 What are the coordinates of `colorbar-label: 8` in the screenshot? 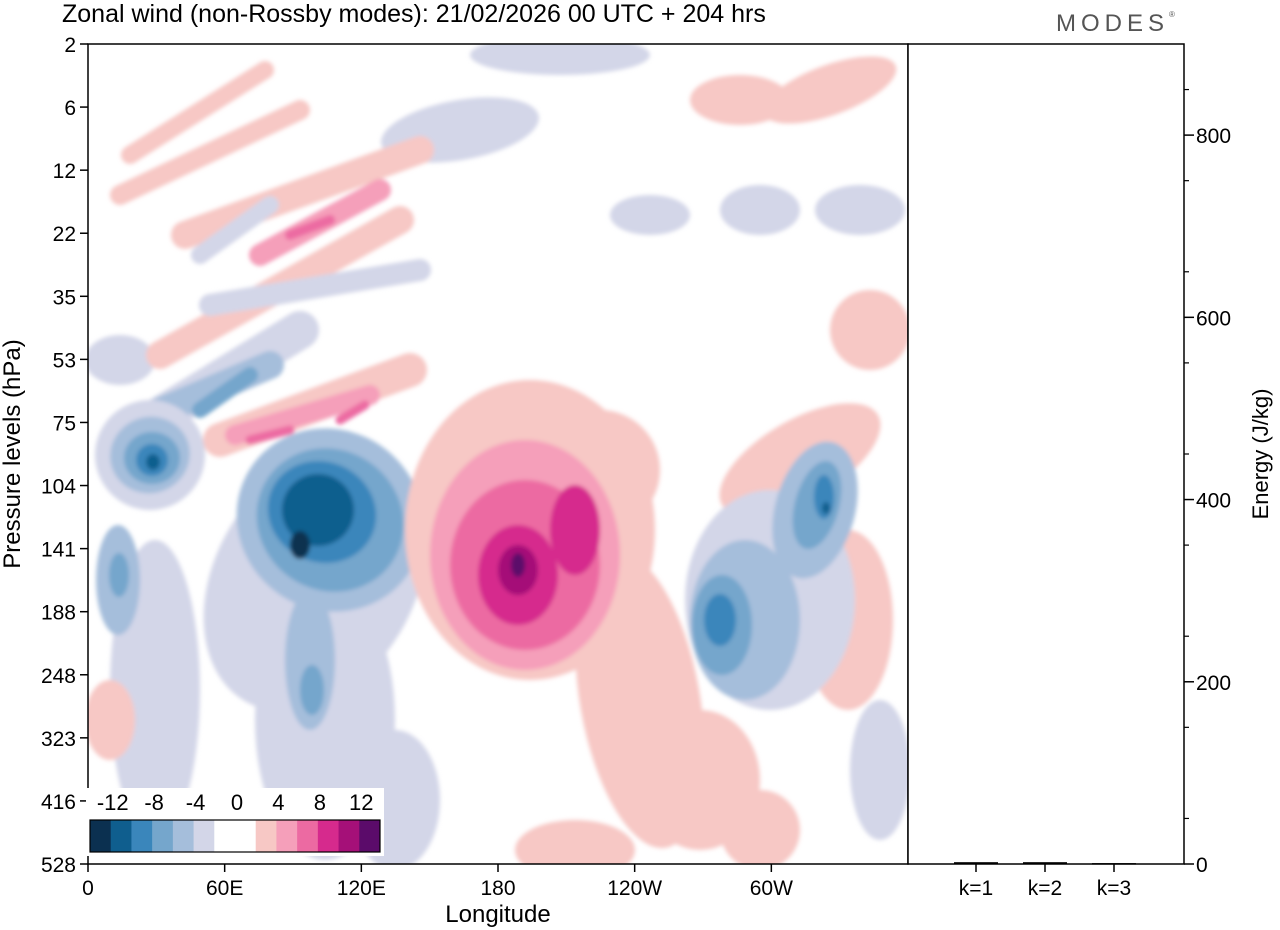 It's located at (320, 802).